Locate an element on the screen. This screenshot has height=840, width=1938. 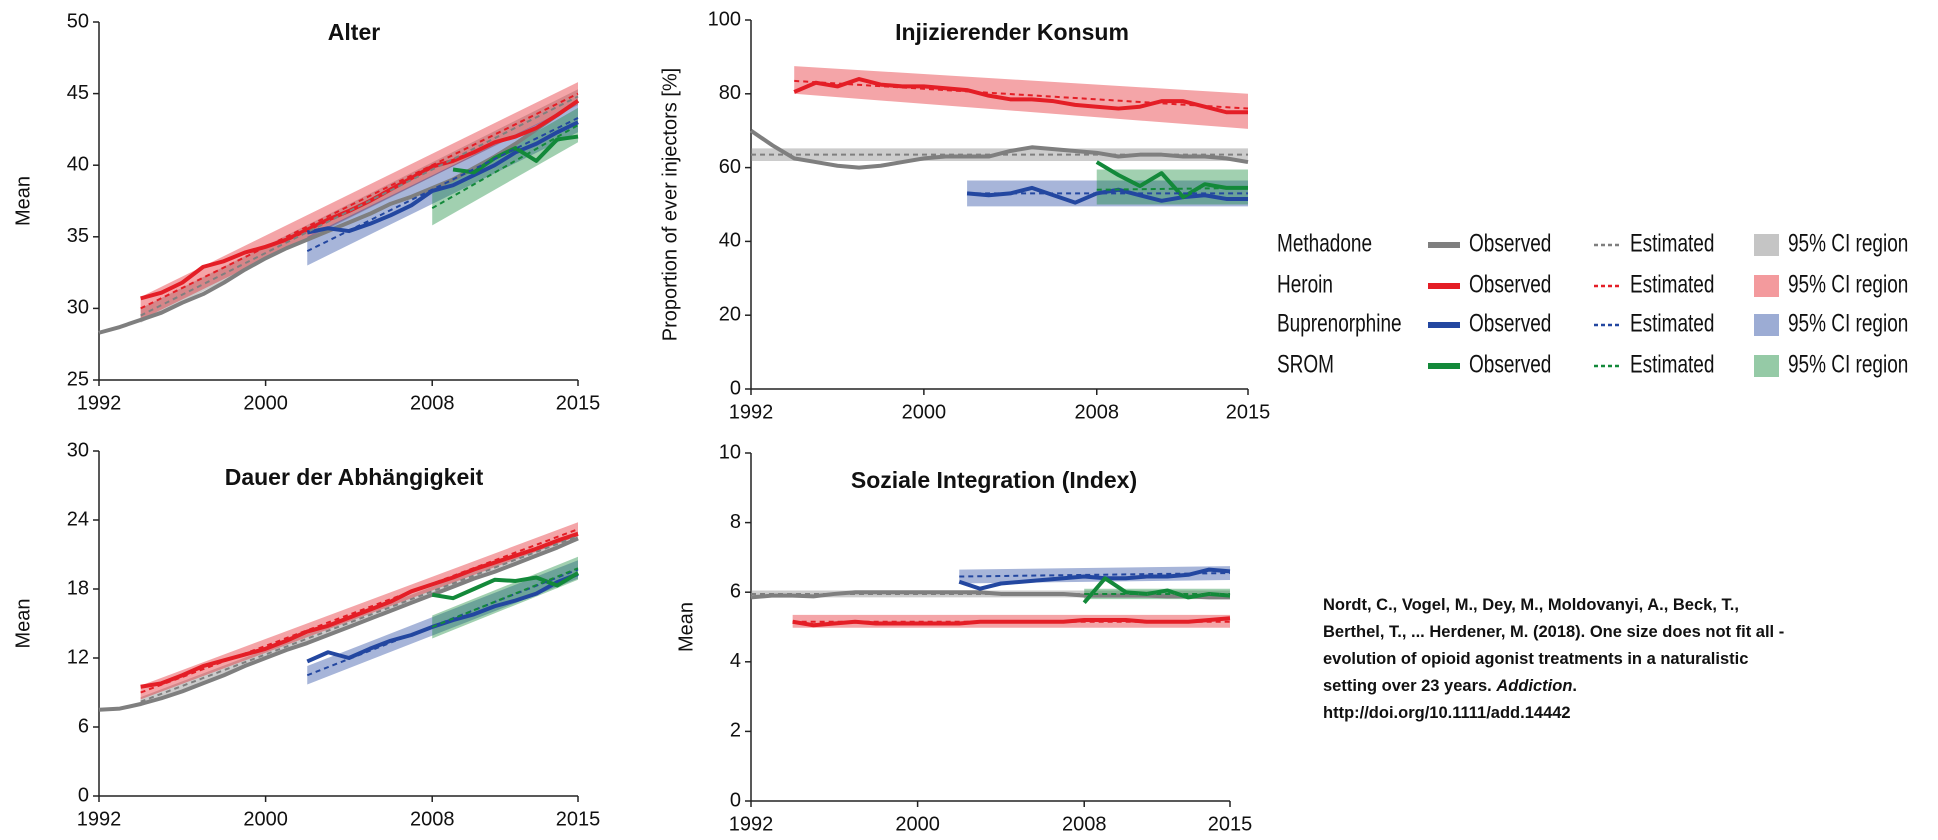
y-tick-label: 4 is located at coordinates (735, 661).